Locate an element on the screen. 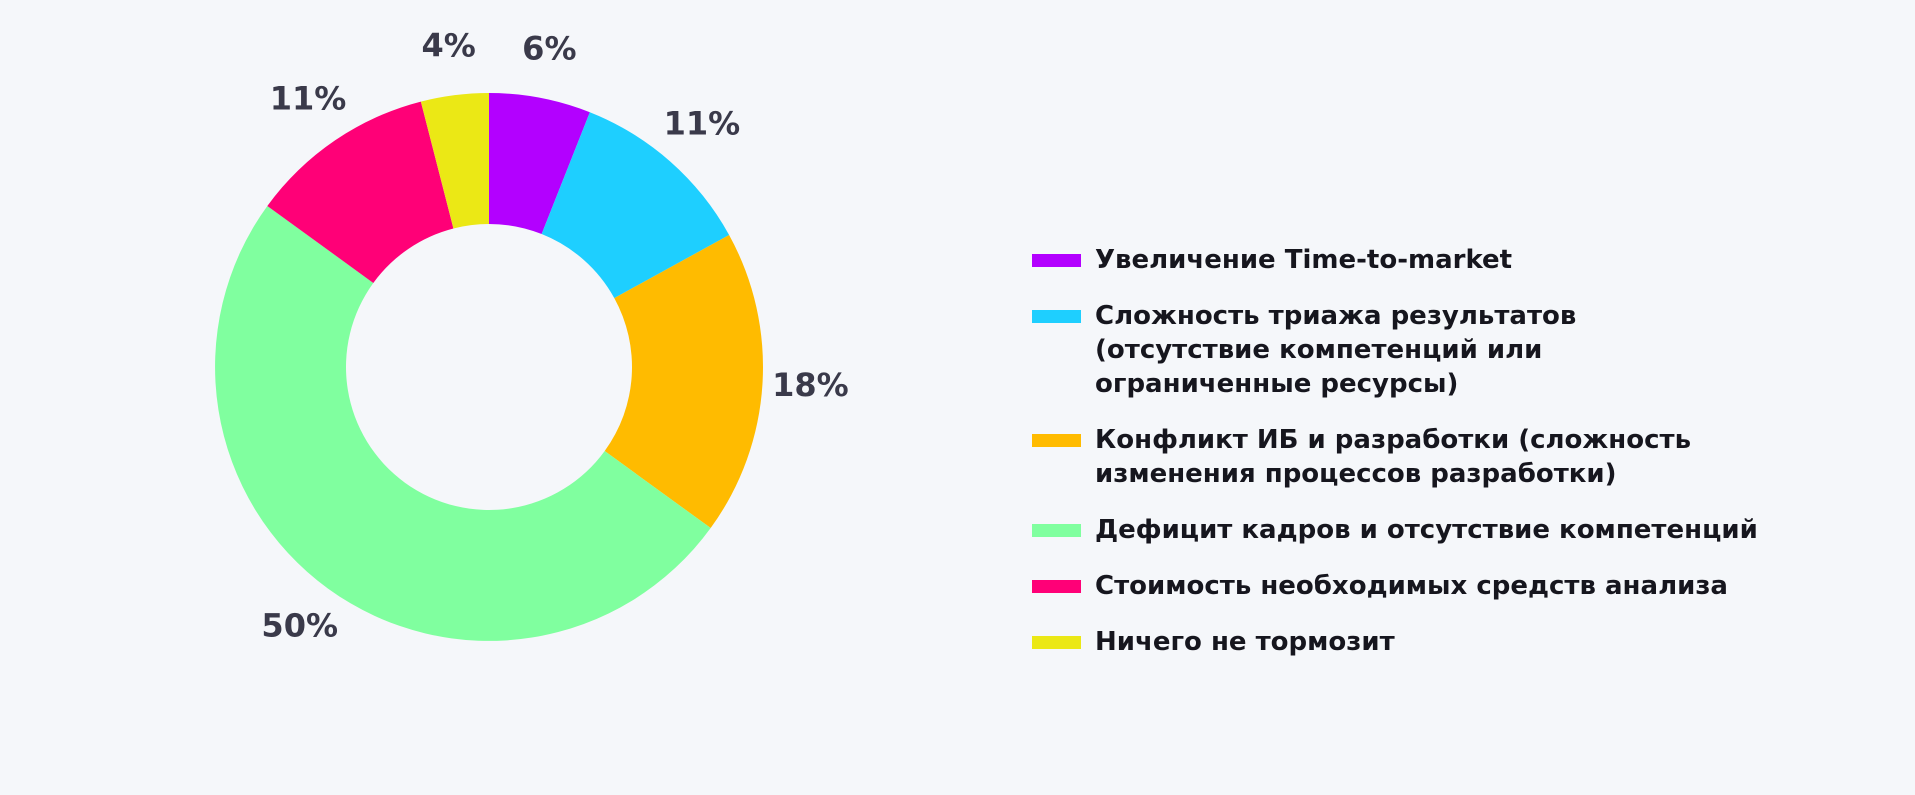 This screenshot has width=1915, height=795. legend-item: Увеличение Time-to-market is located at coordinates (1395, 260).